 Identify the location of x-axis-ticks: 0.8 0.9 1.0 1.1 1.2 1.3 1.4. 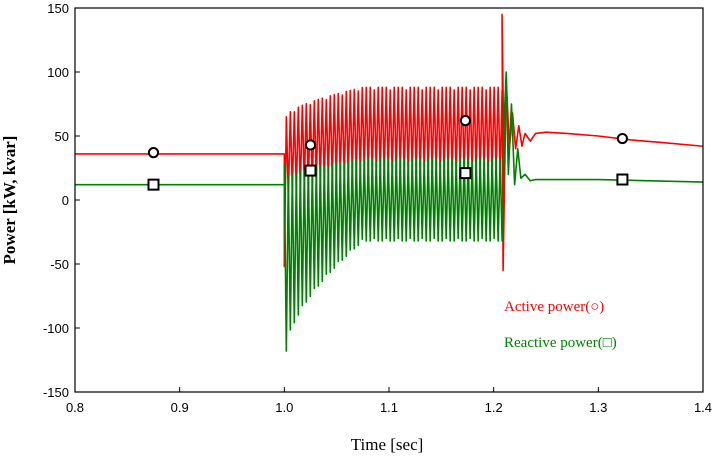
(389, 401).